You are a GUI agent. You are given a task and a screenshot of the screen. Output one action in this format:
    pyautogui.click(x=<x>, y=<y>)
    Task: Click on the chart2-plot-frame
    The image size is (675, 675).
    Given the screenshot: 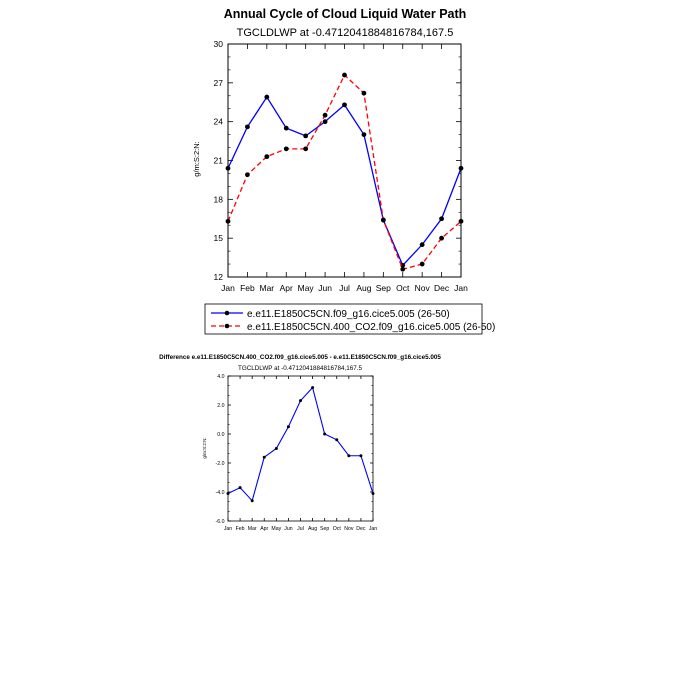 What is the action you would take?
    pyautogui.click(x=300, y=448)
    